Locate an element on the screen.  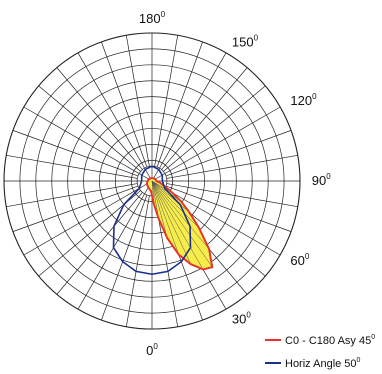
angle-label-90: 900 is located at coordinates (321, 180).